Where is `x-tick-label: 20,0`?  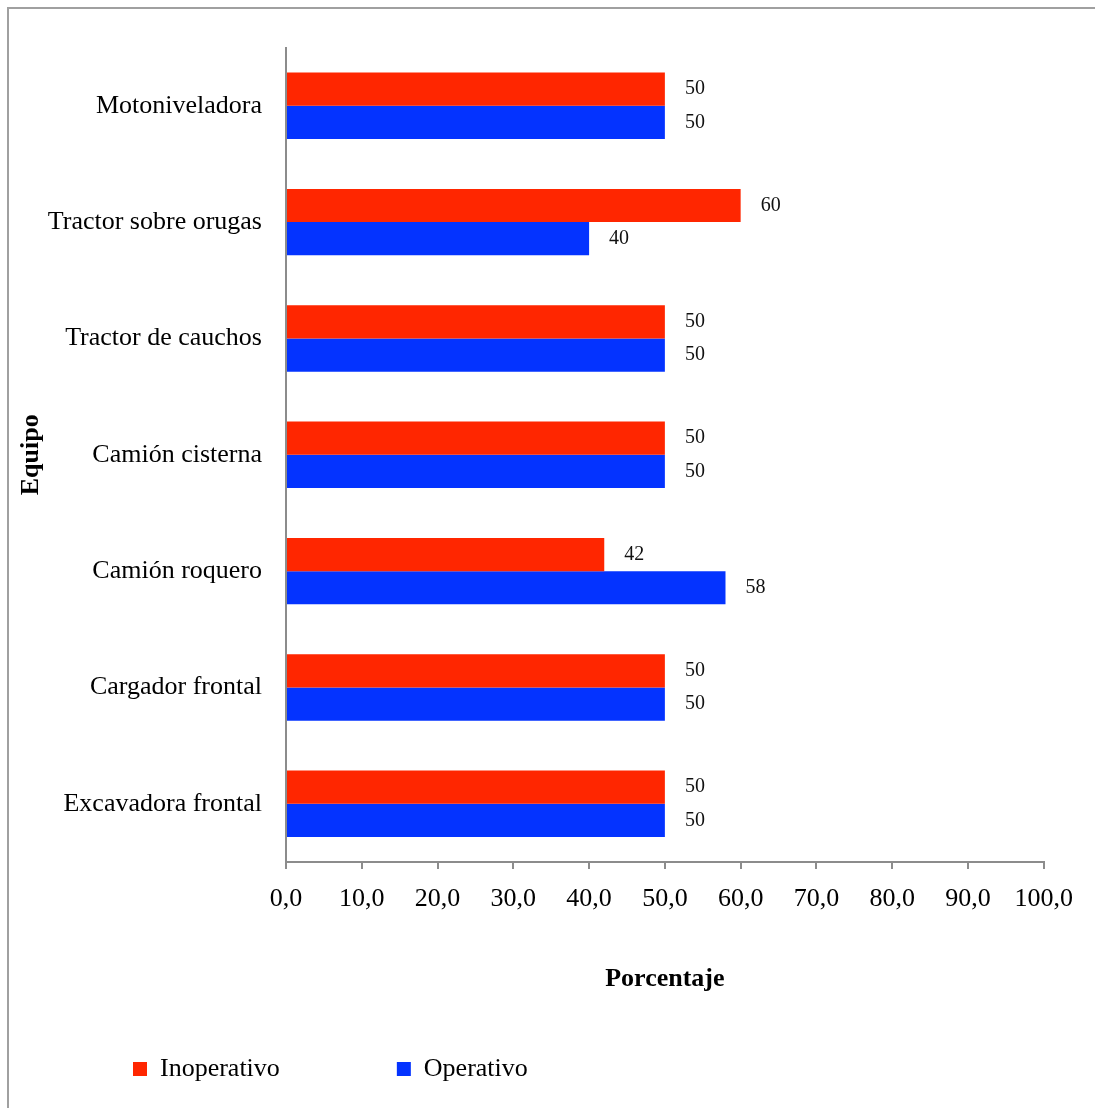
x-tick-label: 20,0 is located at coordinates (437, 898).